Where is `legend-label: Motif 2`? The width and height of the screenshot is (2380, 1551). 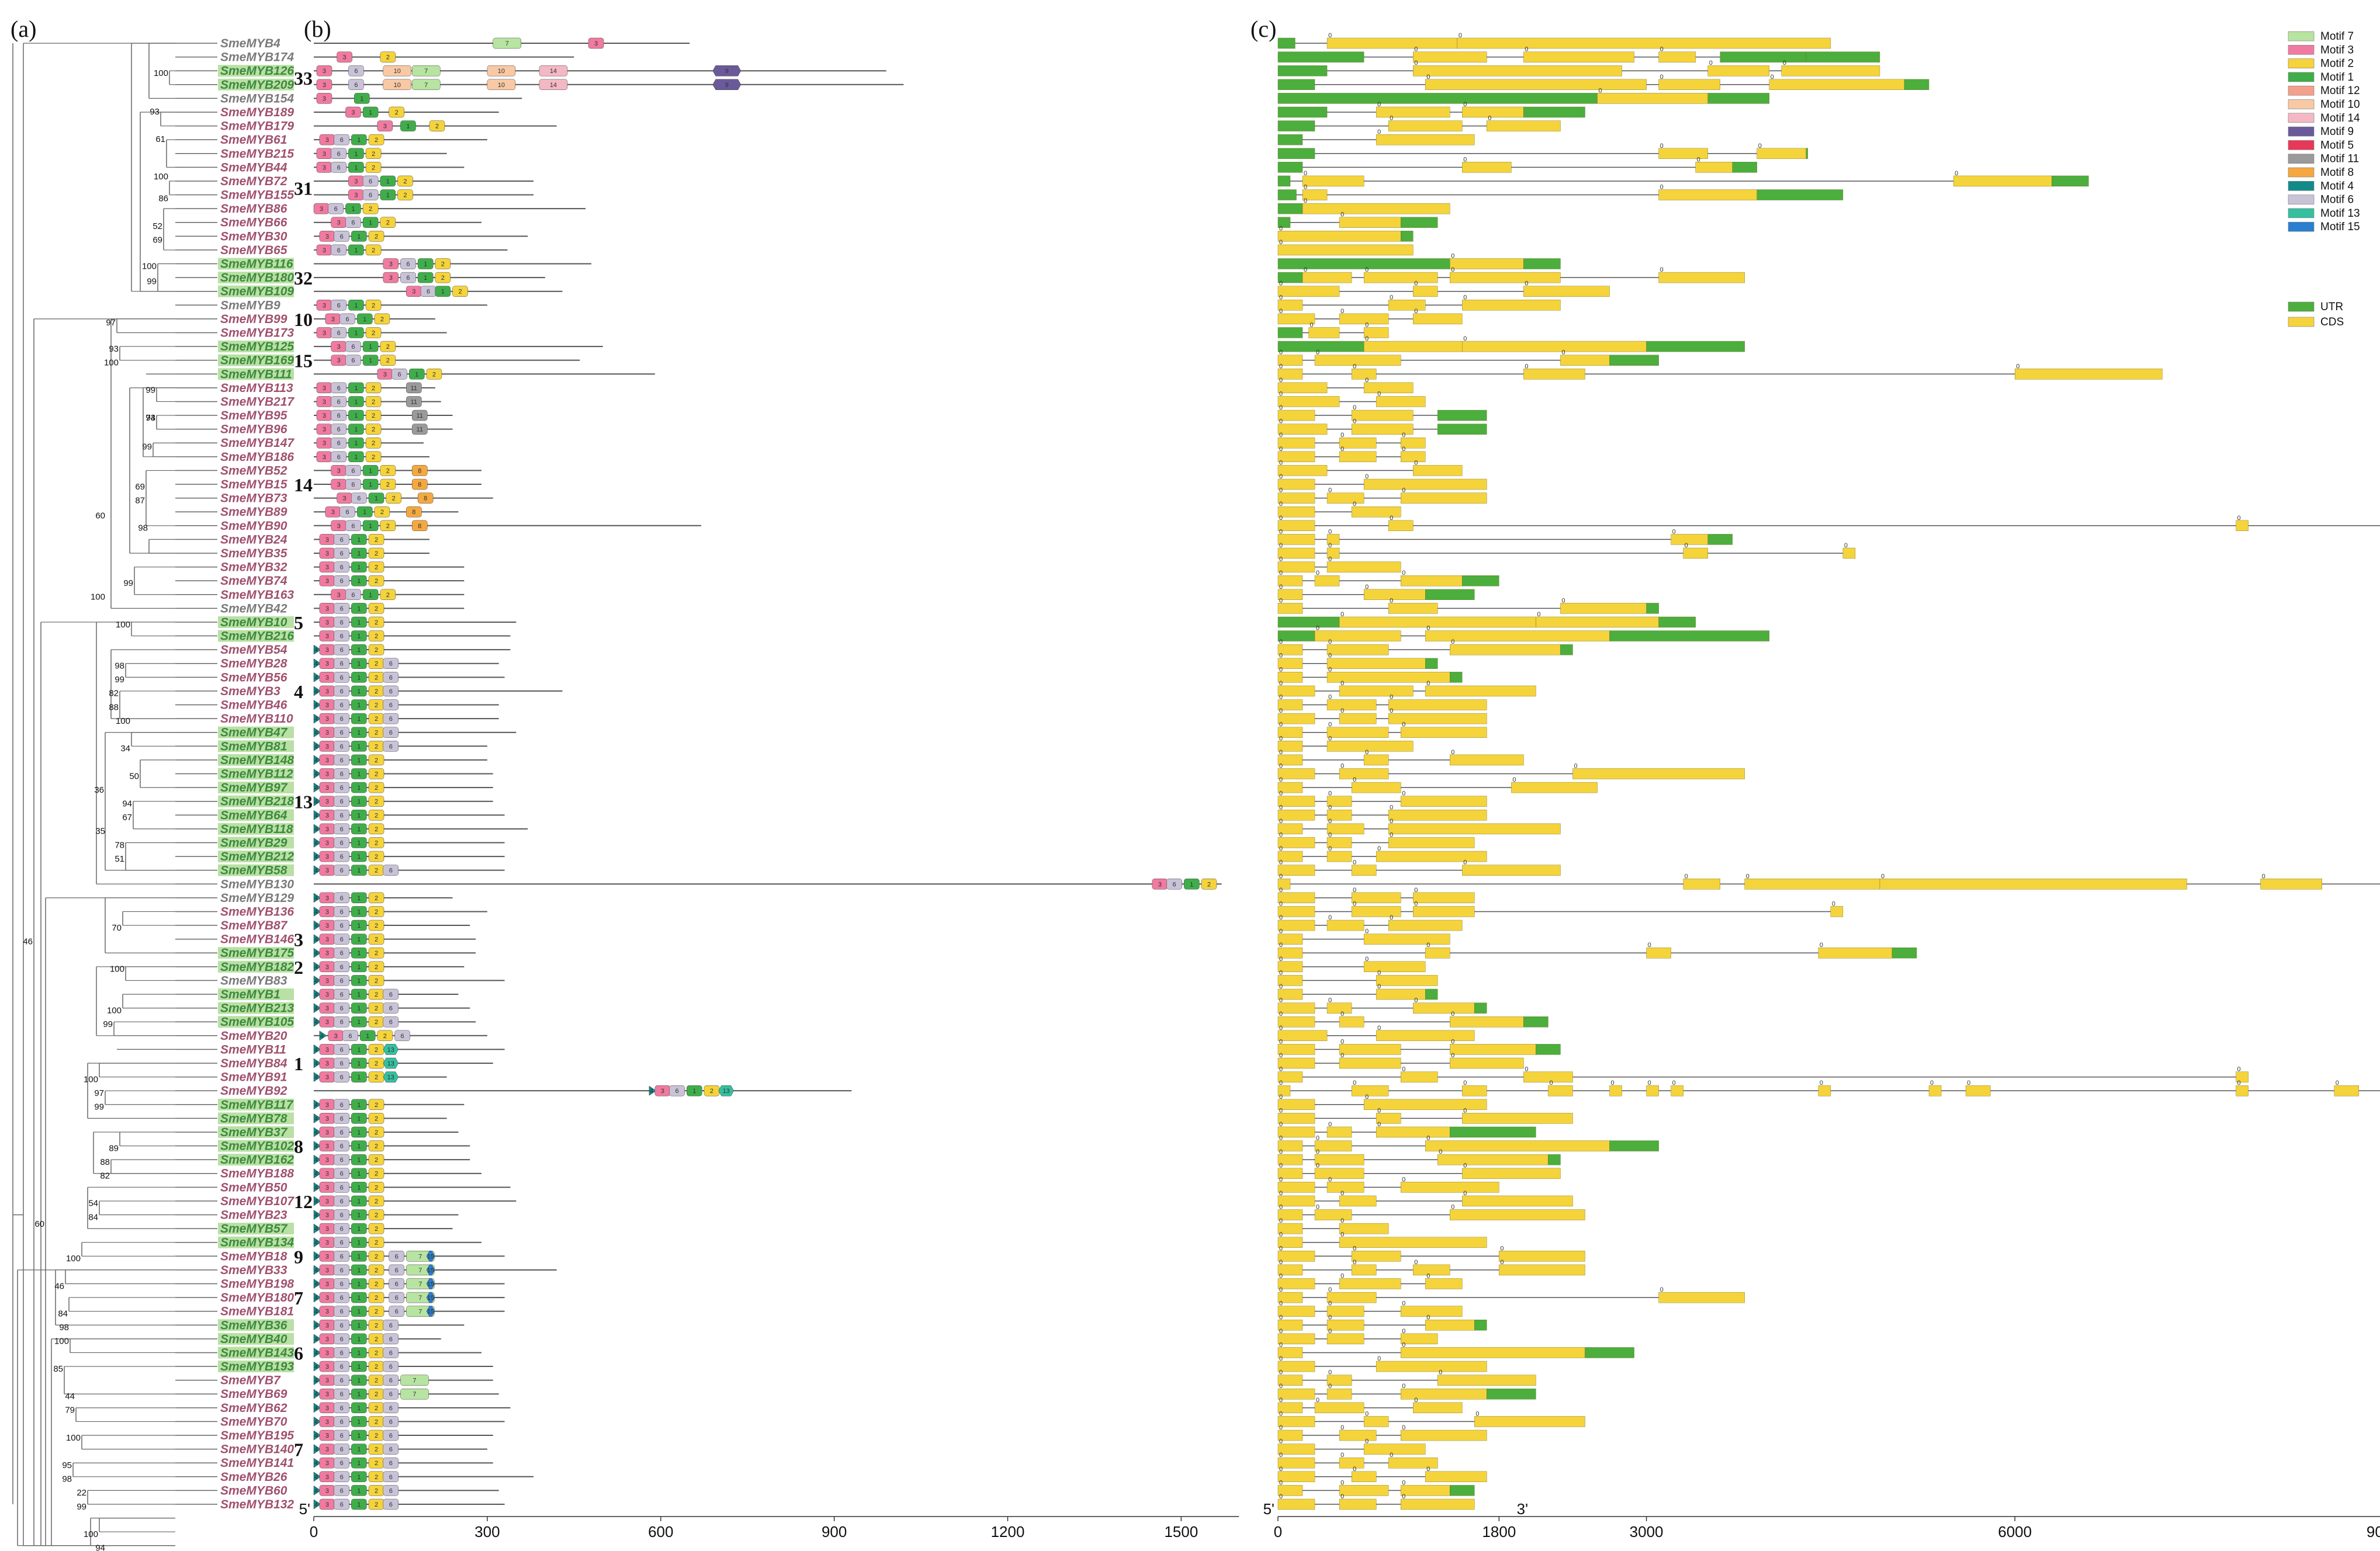 legend-label: Motif 2 is located at coordinates (2337, 64).